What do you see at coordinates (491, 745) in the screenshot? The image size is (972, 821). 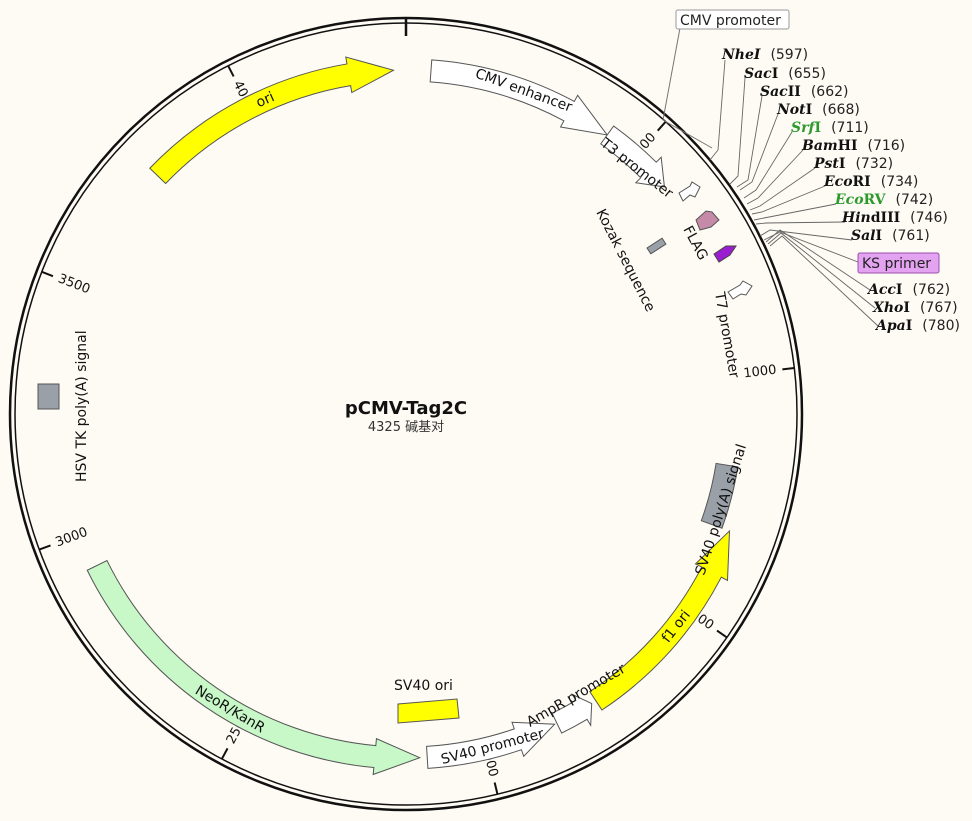 I see `sv40-promoter-arc` at bounding box center [491, 745].